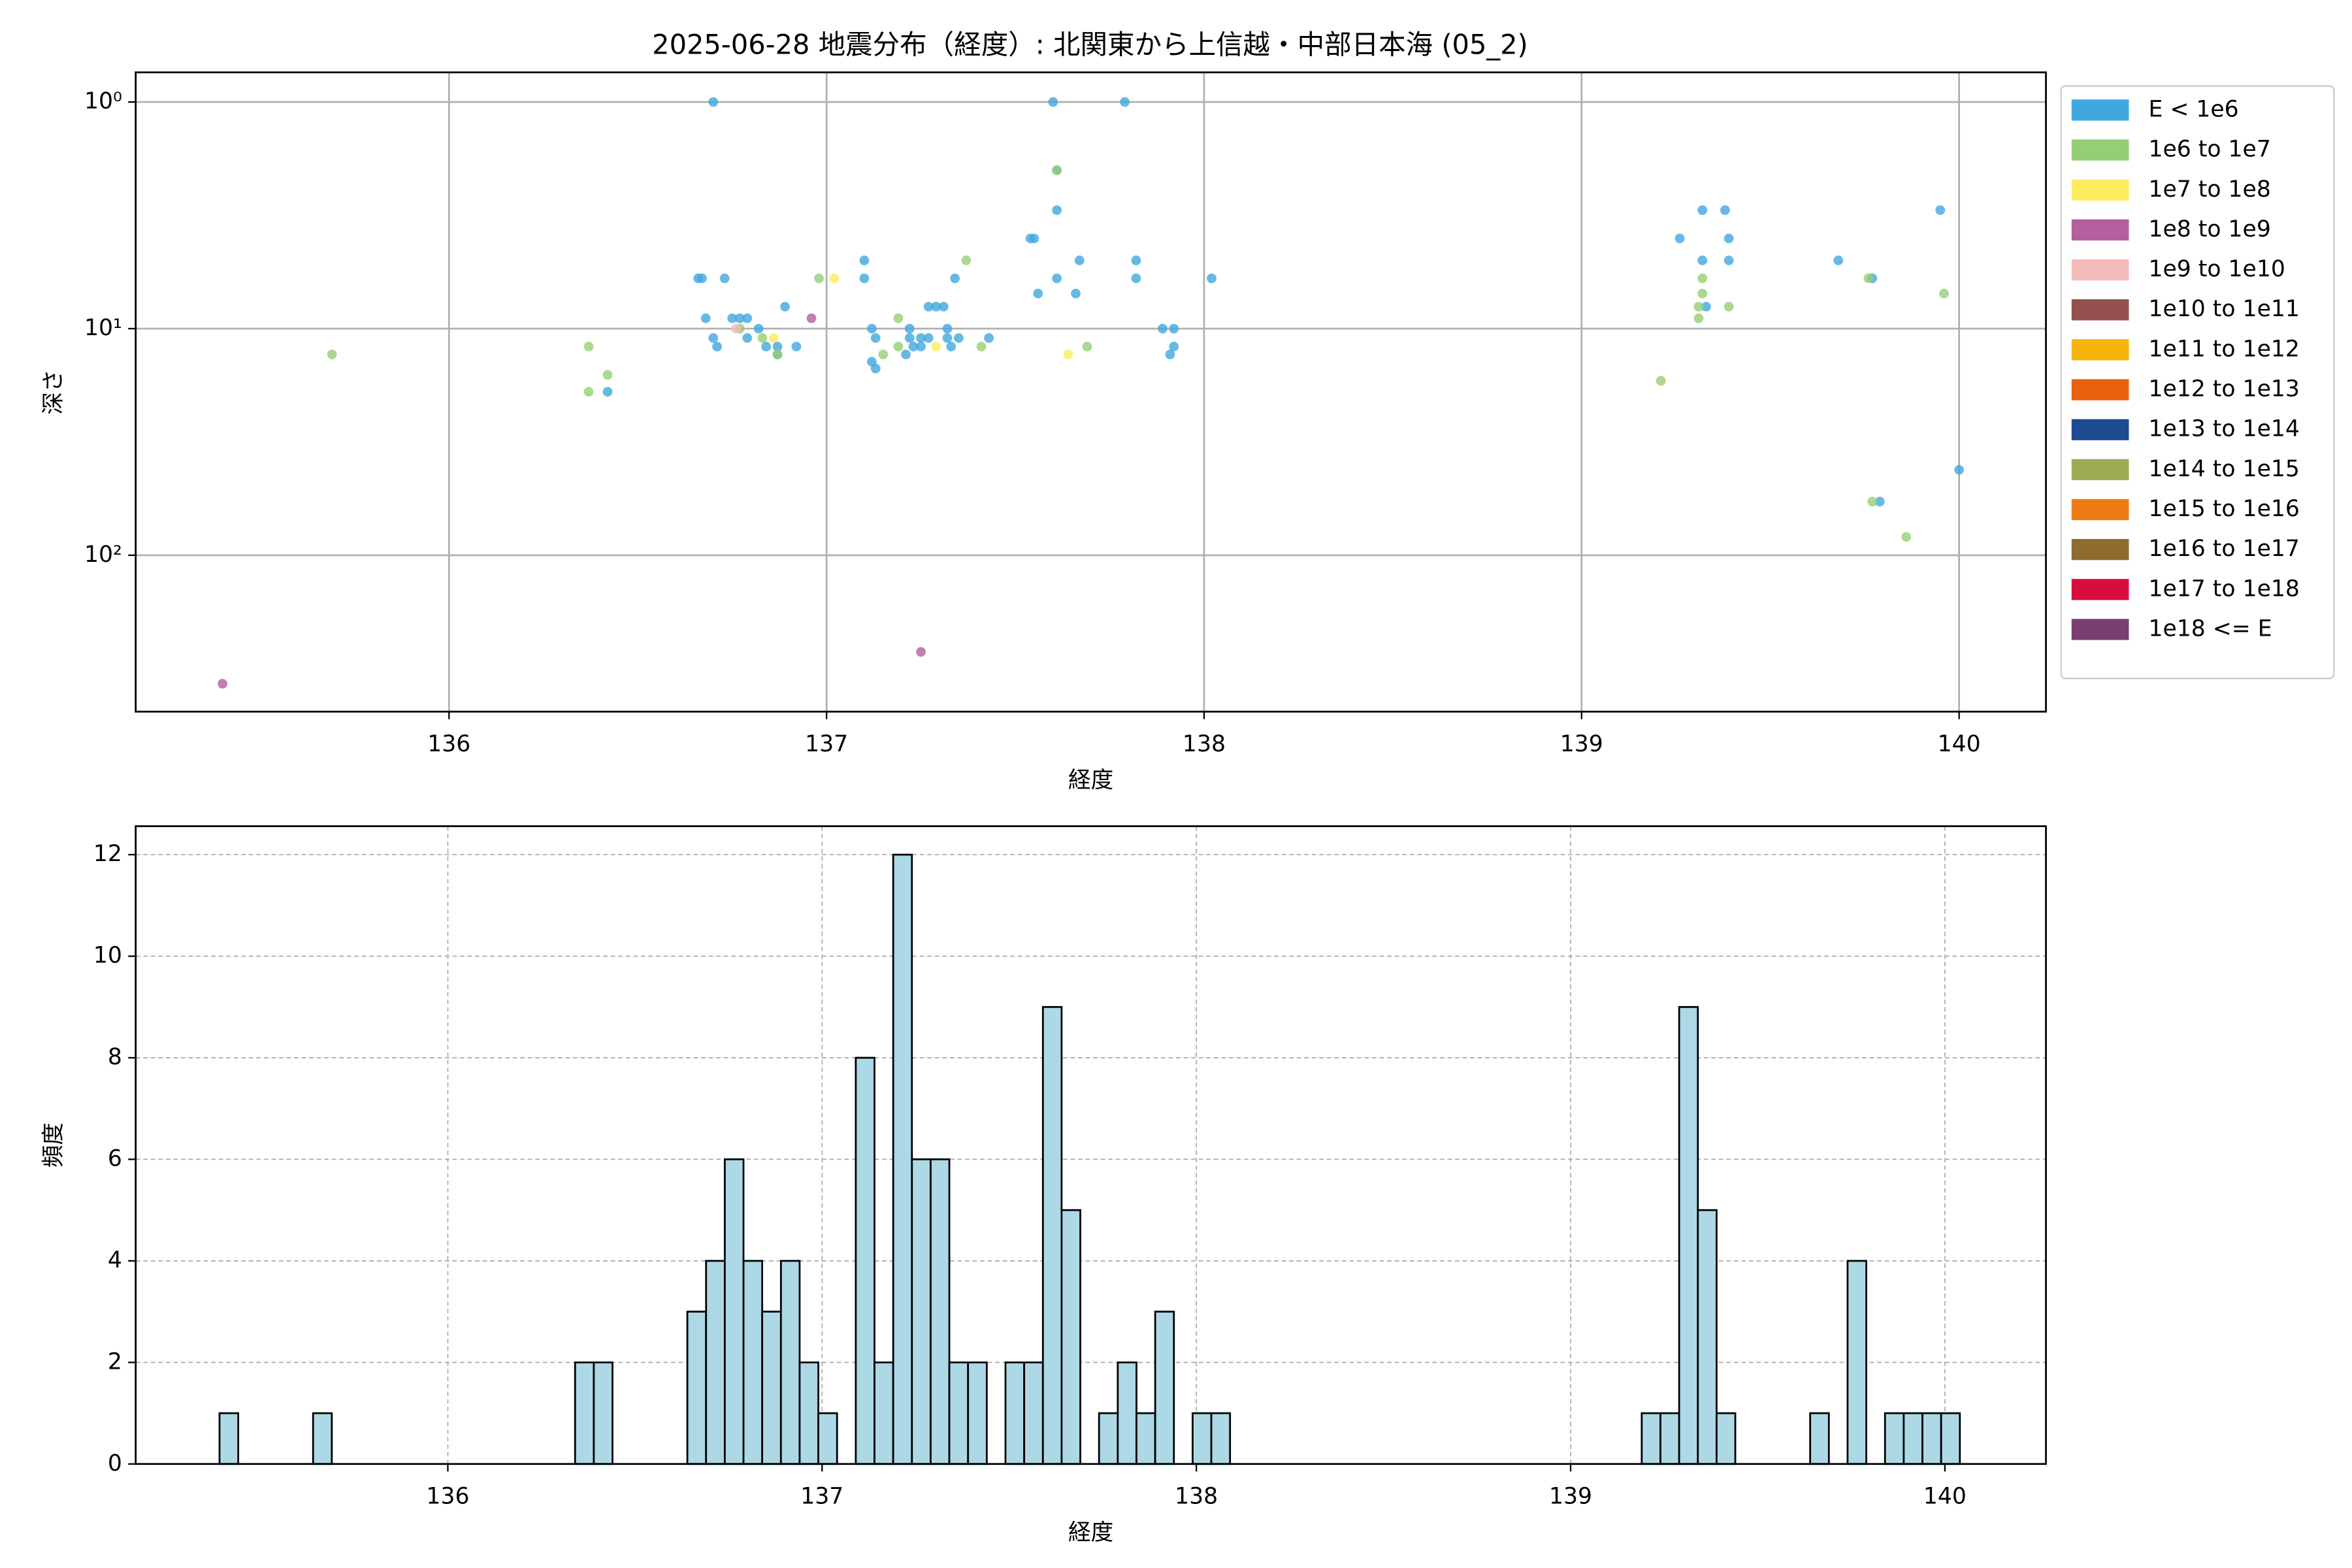  I want to click on x-tick-label: 140, so click(1945, 1497).